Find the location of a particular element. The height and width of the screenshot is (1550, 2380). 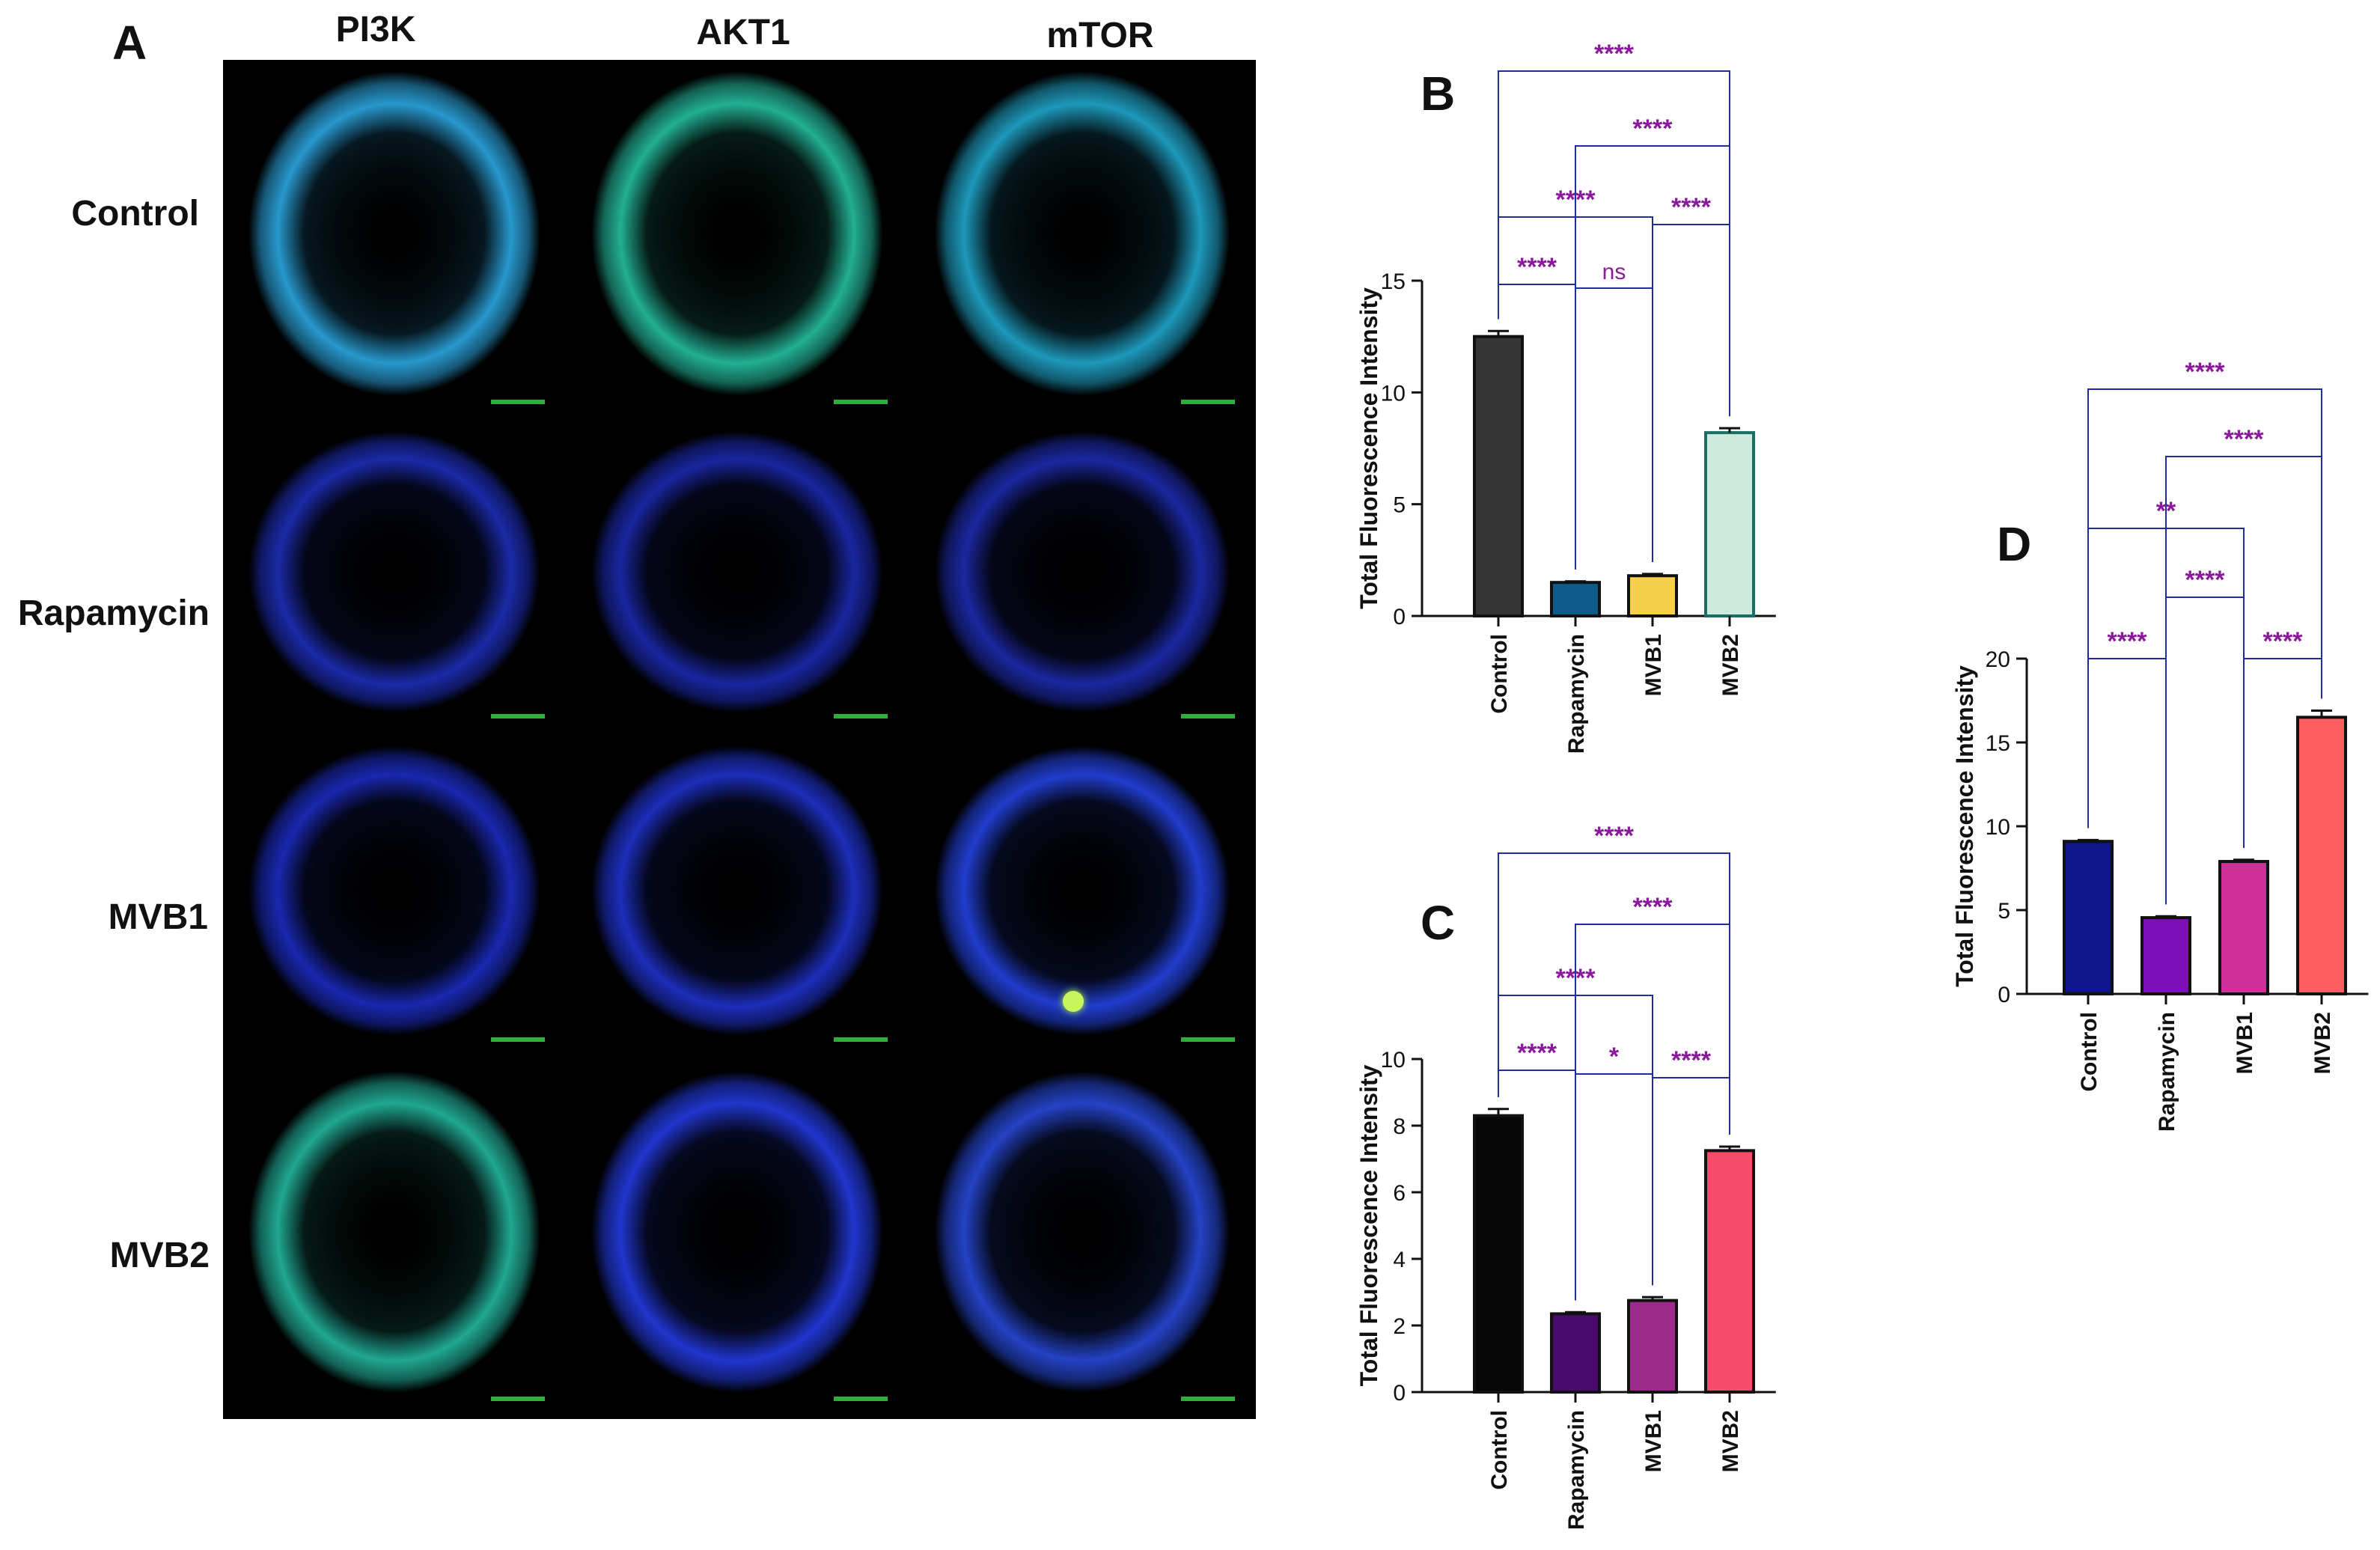

micrograph-mvb1-pi3k is located at coordinates (394, 898).